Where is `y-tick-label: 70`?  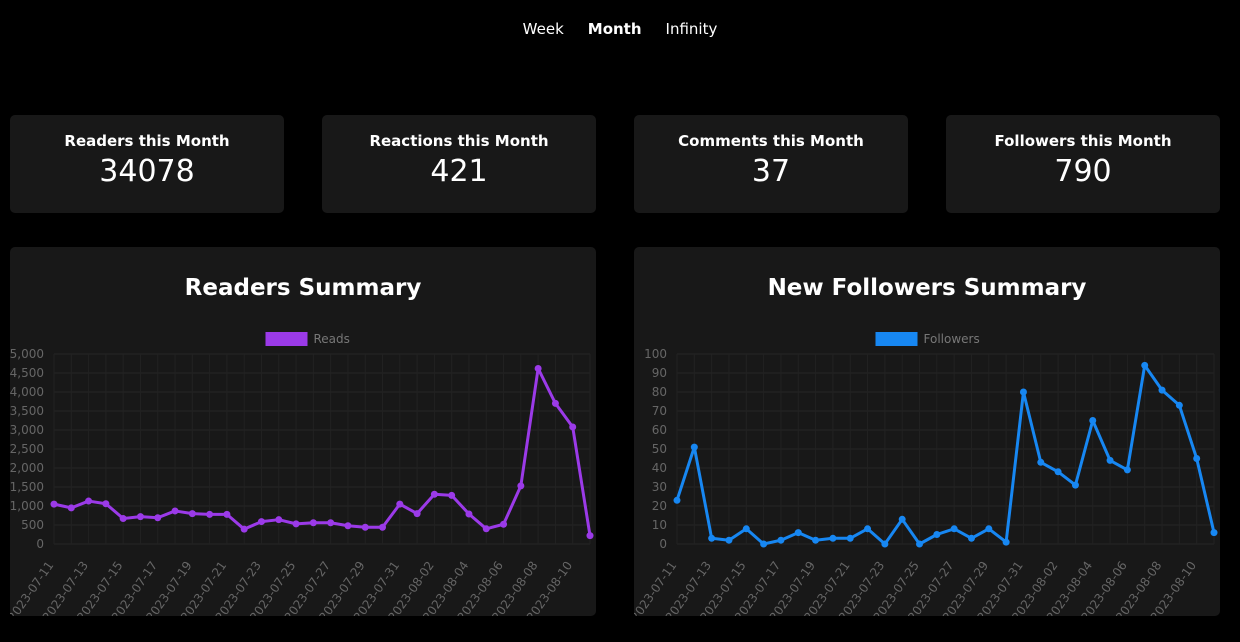 y-tick-label: 70 is located at coordinates (659, 411).